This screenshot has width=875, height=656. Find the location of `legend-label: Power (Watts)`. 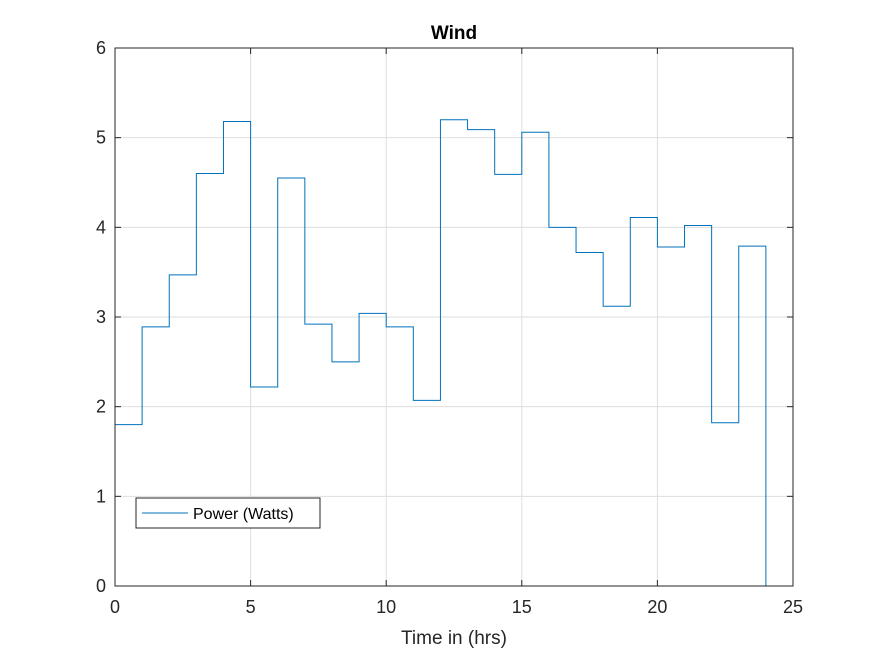

legend-label: Power (Watts) is located at coordinates (243, 514).